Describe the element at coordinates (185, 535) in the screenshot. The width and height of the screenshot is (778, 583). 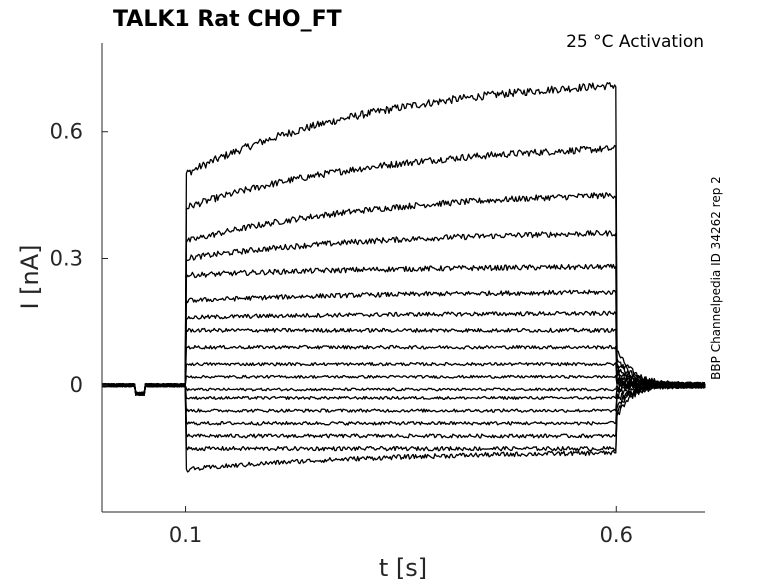
I see `x-tick-label: 0.1` at that location.